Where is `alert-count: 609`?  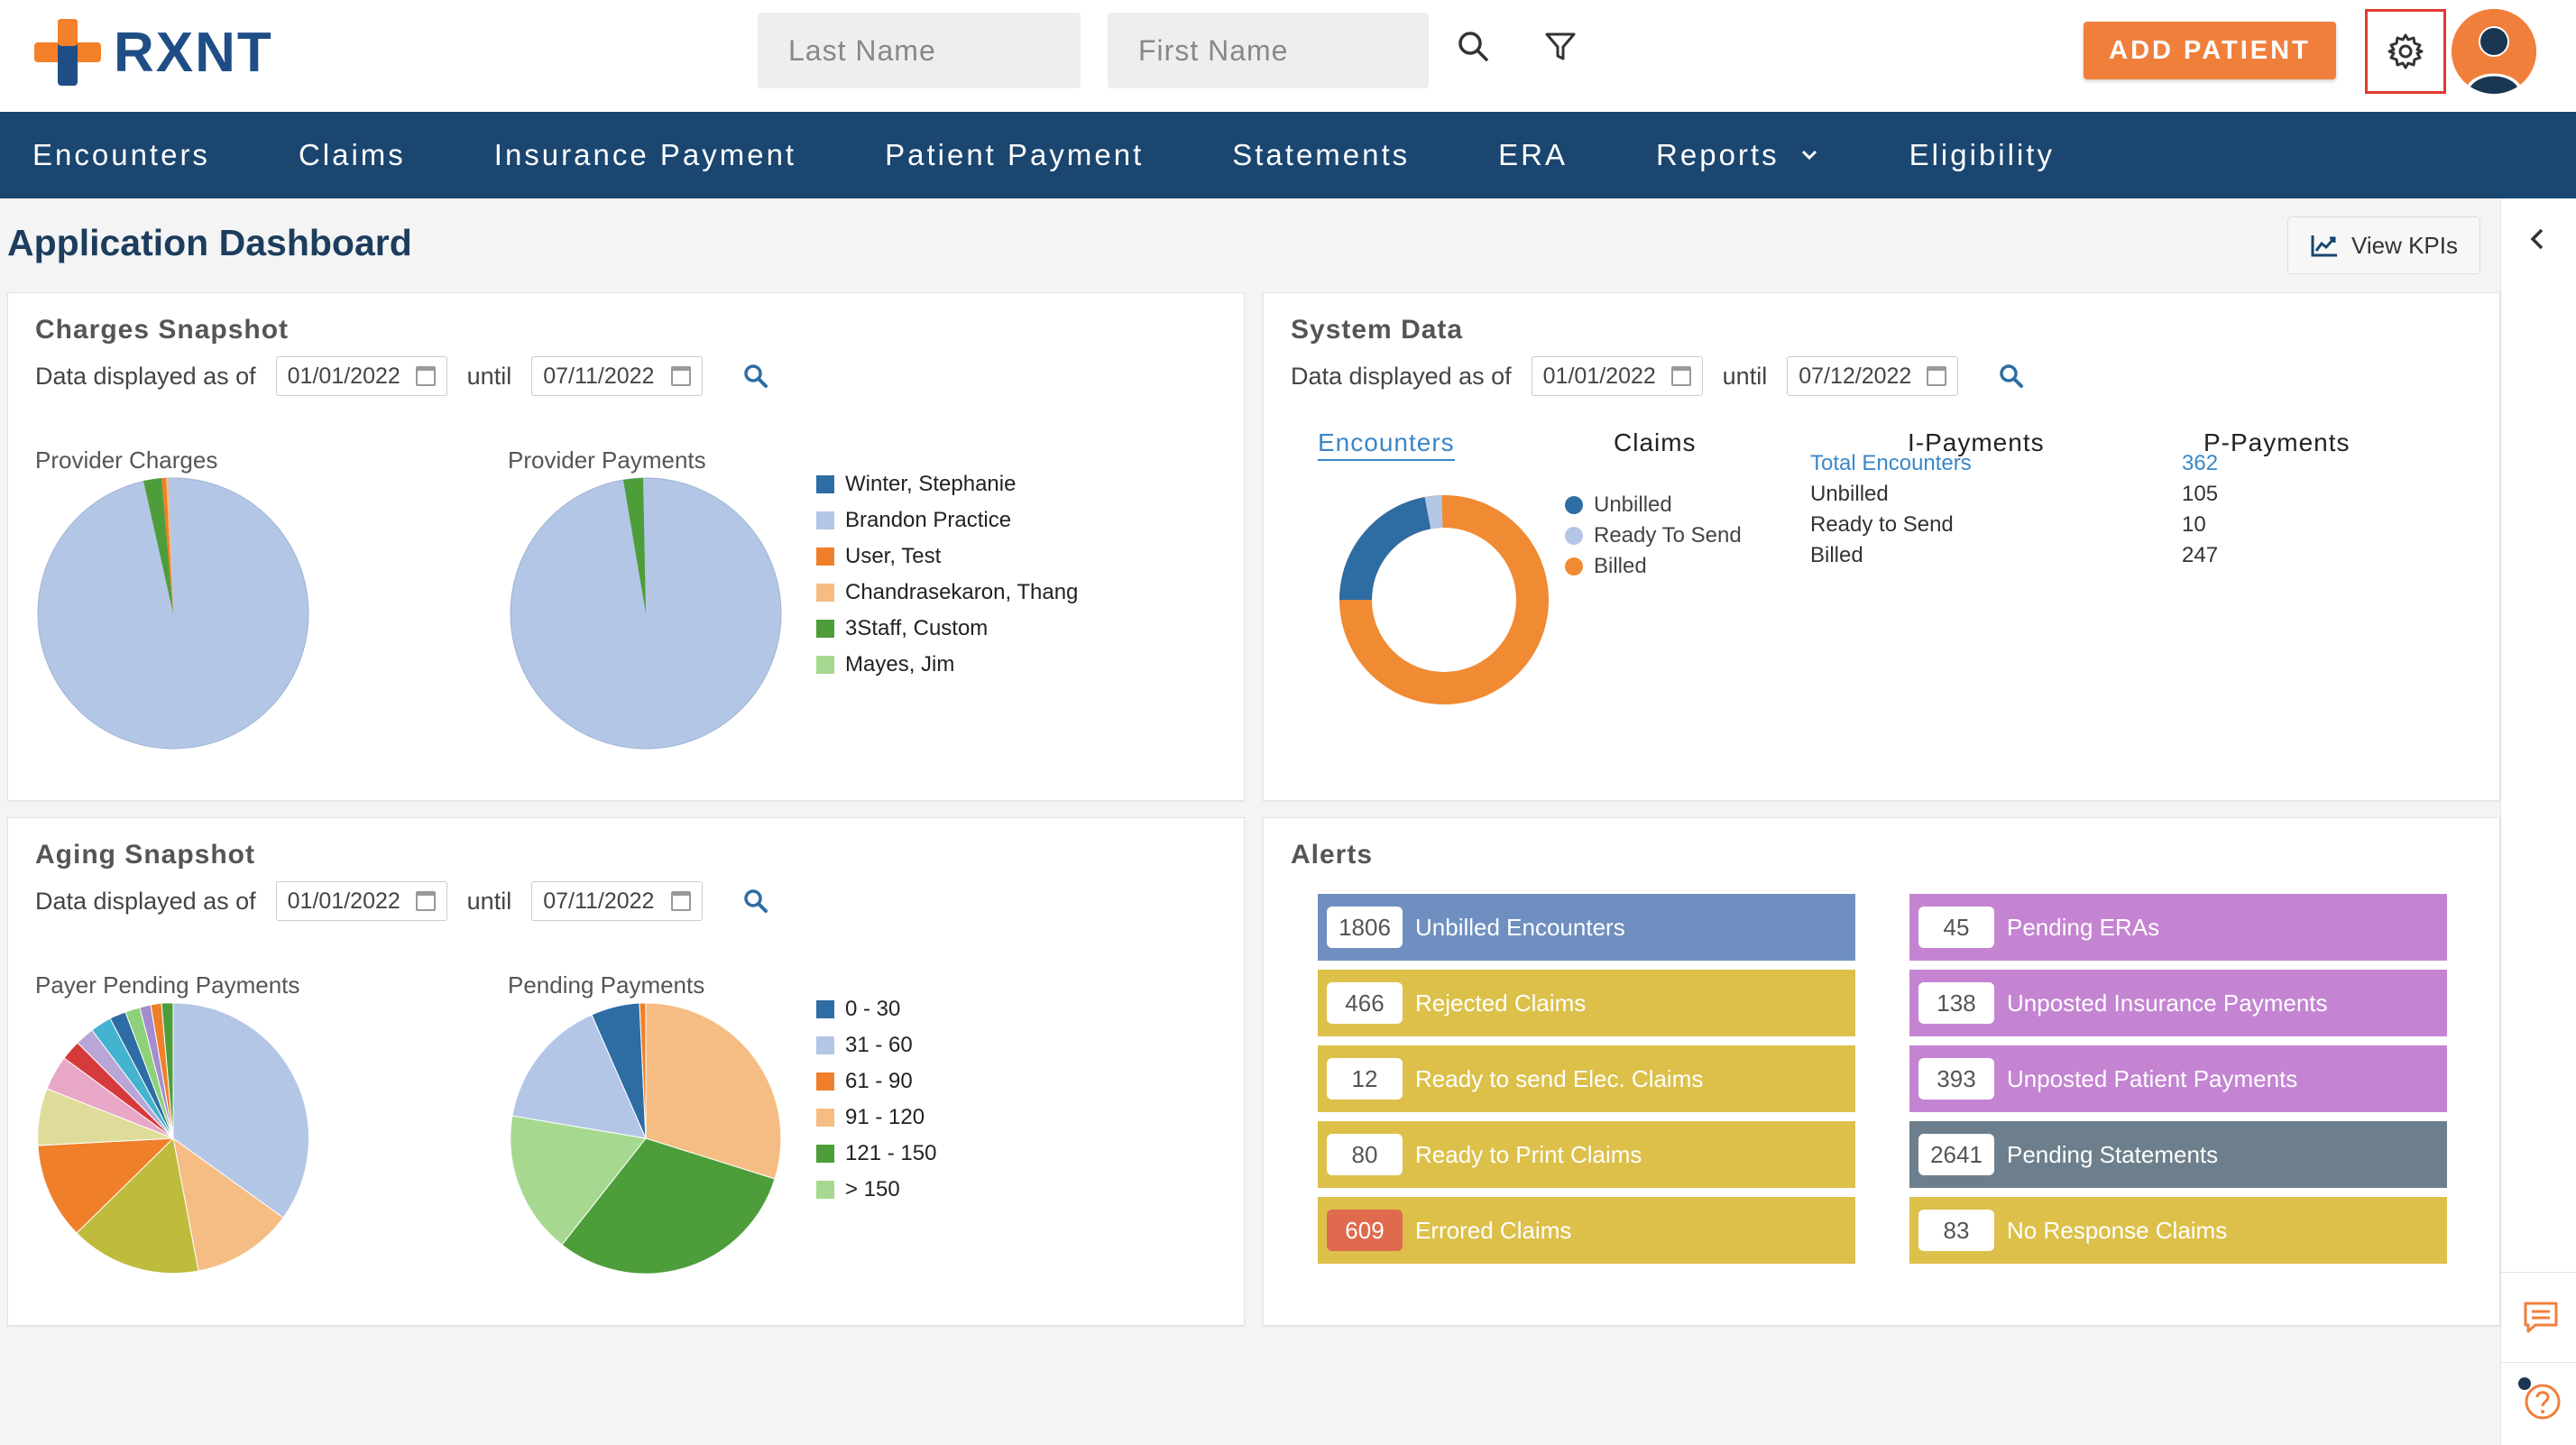
alert-count: 609 is located at coordinates (1365, 1230).